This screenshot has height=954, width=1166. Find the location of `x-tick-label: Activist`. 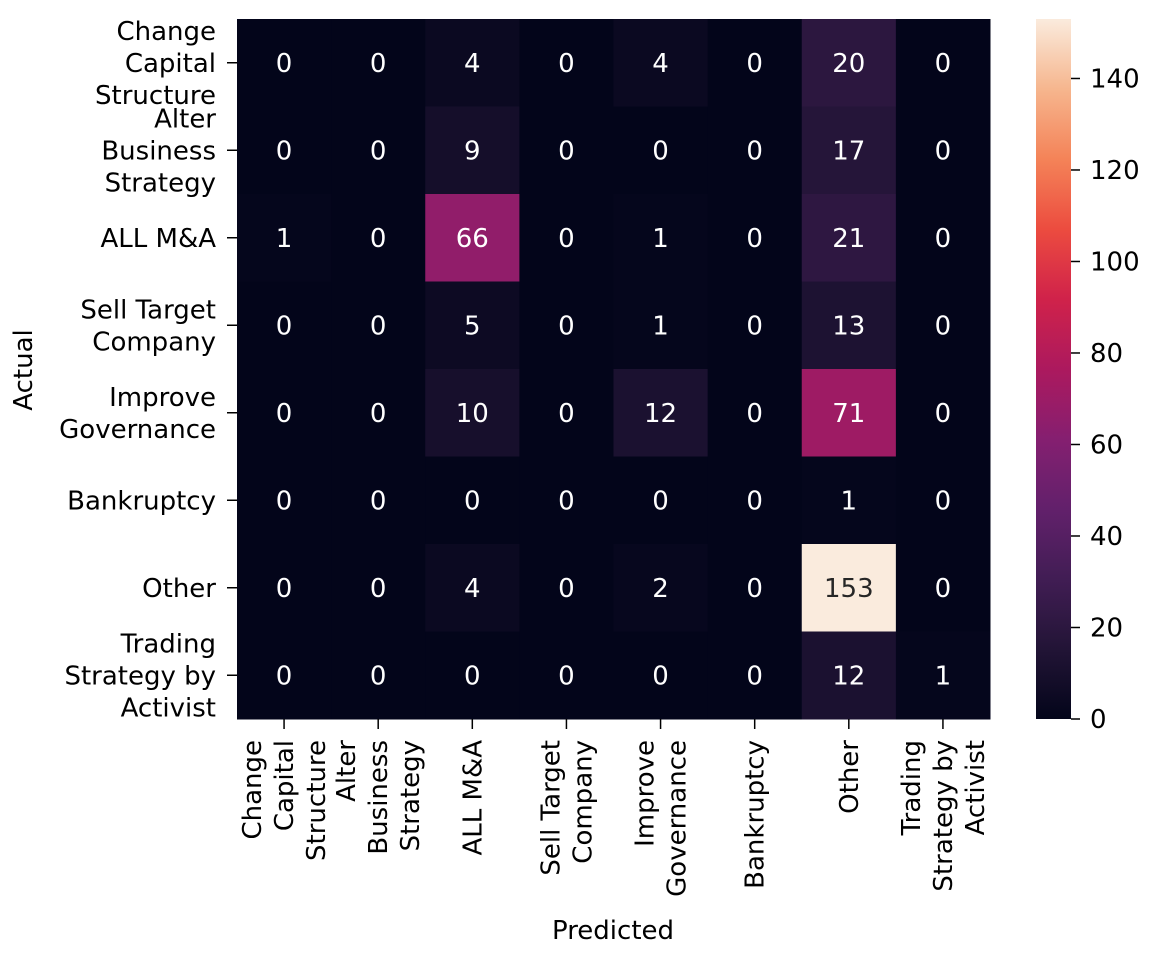

x-tick-label: Activist is located at coordinates (976, 787).